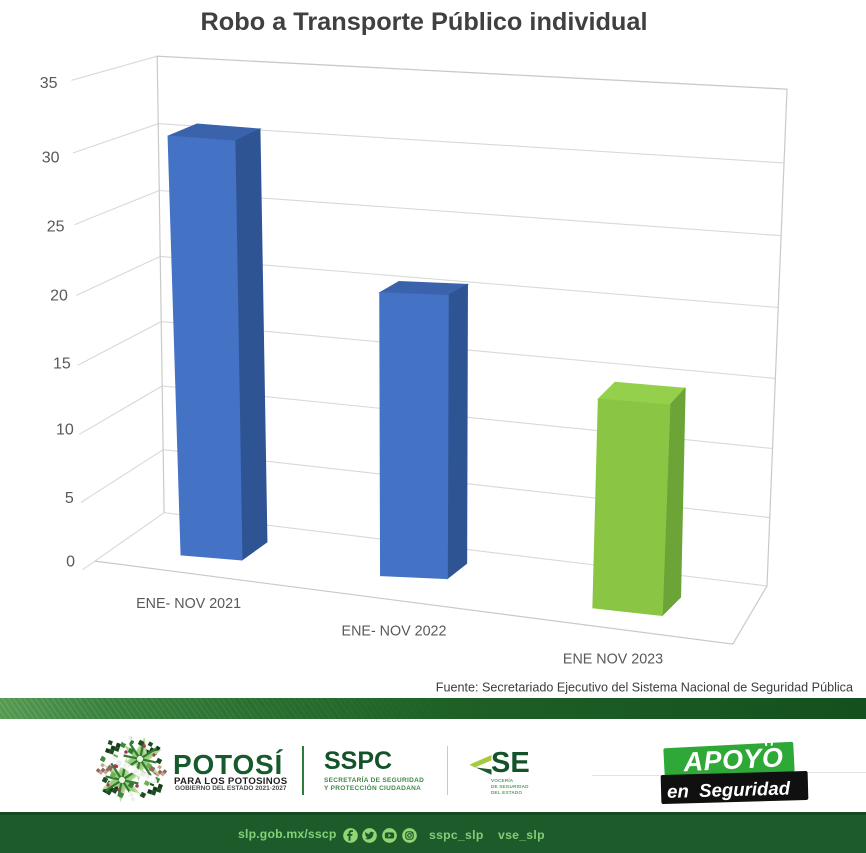  What do you see at coordinates (49, 83) in the screenshot?
I see `svg-text: 35` at bounding box center [49, 83].